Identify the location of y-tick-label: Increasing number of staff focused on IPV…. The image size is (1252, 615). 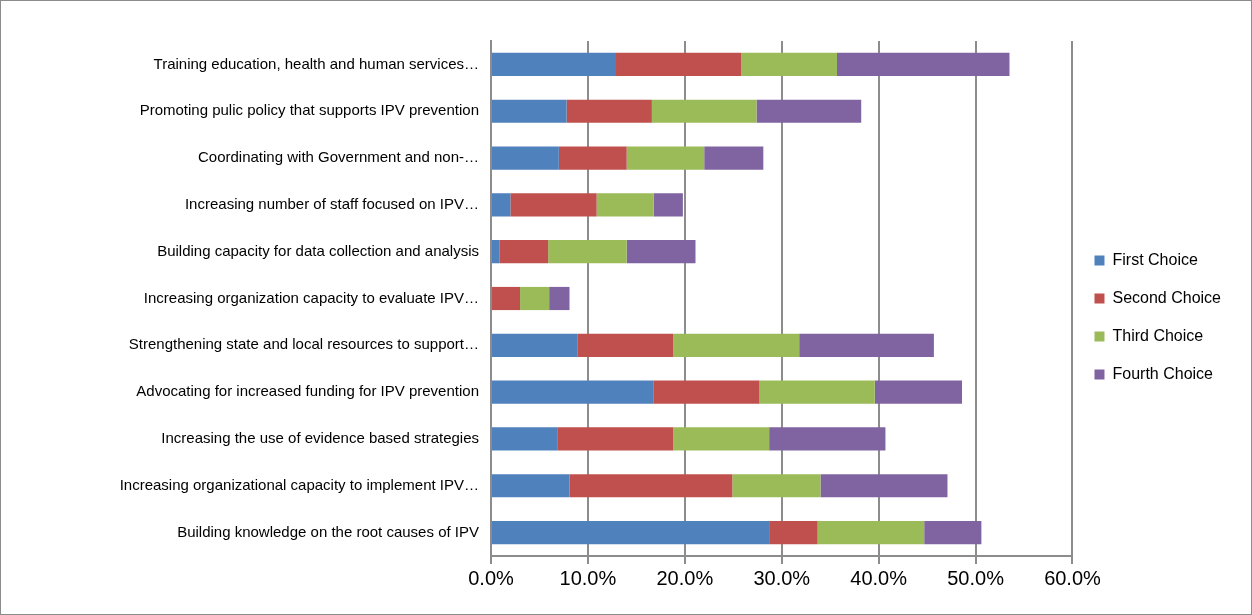
(331, 203).